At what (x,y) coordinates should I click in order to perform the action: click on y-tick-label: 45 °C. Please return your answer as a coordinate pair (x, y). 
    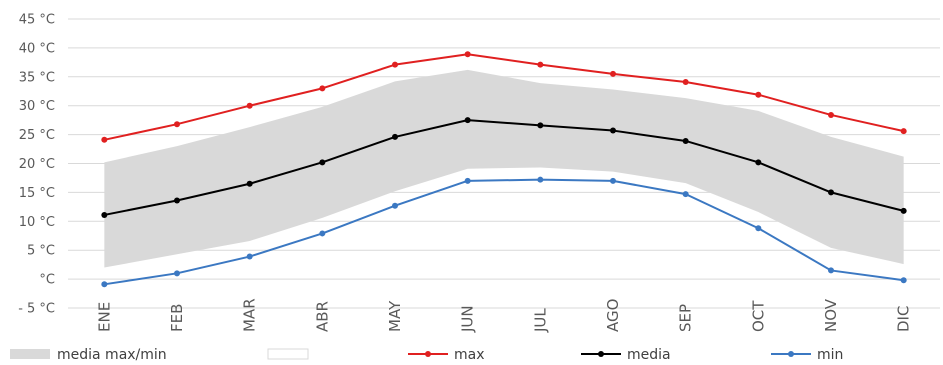
    Looking at the image, I should click on (37, 20).